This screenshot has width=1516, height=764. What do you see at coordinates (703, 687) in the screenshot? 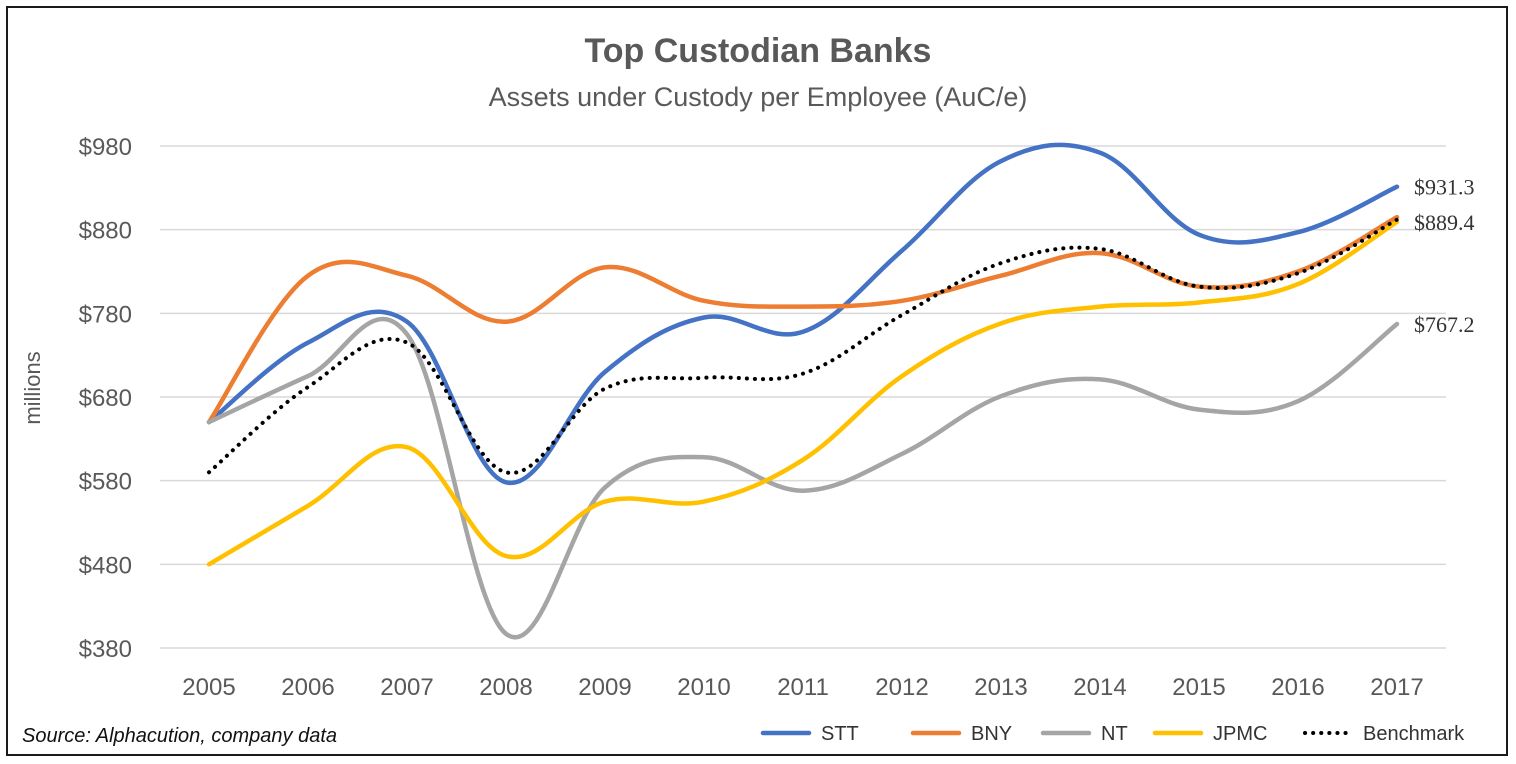
I see `x-tick-label: 2010` at bounding box center [703, 687].